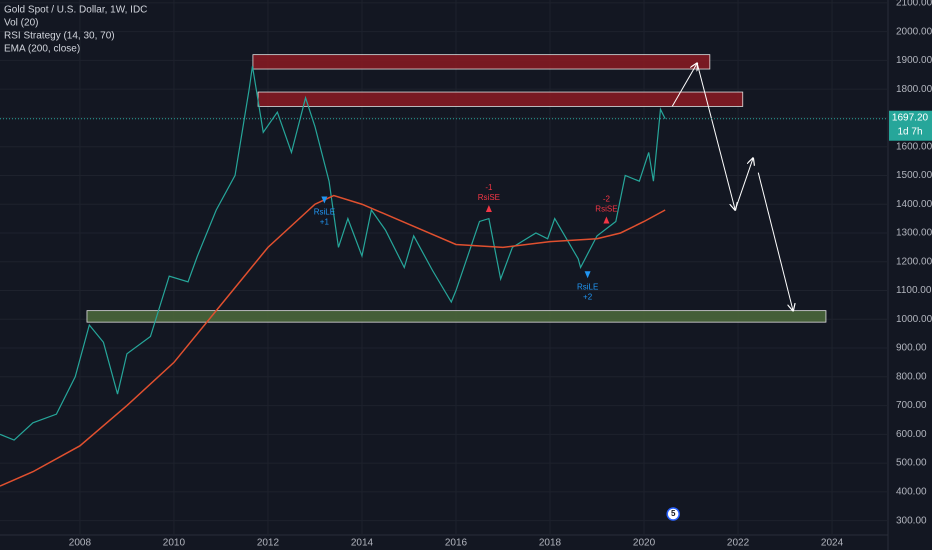 This screenshot has width=932, height=550. Describe the element at coordinates (21, 23) in the screenshot. I see `indicator: Vol (20)` at that location.